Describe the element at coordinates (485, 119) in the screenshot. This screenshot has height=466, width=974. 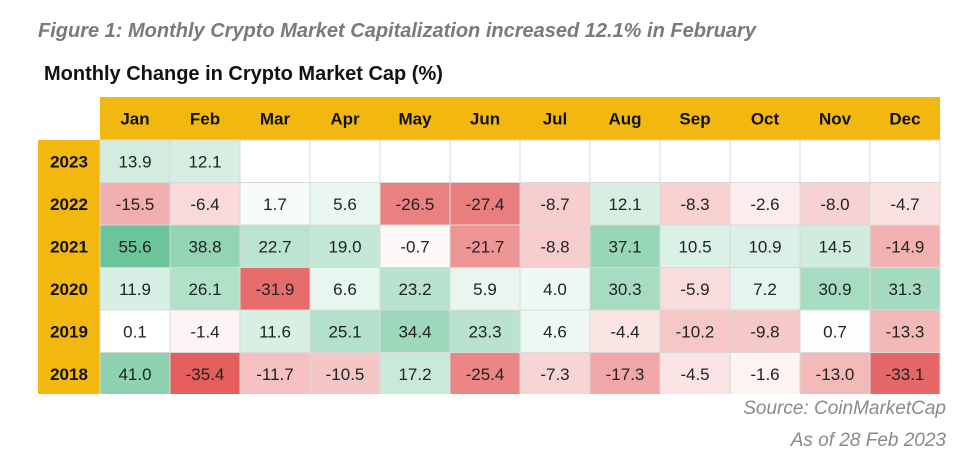
I see `month-label: Jun` at that location.